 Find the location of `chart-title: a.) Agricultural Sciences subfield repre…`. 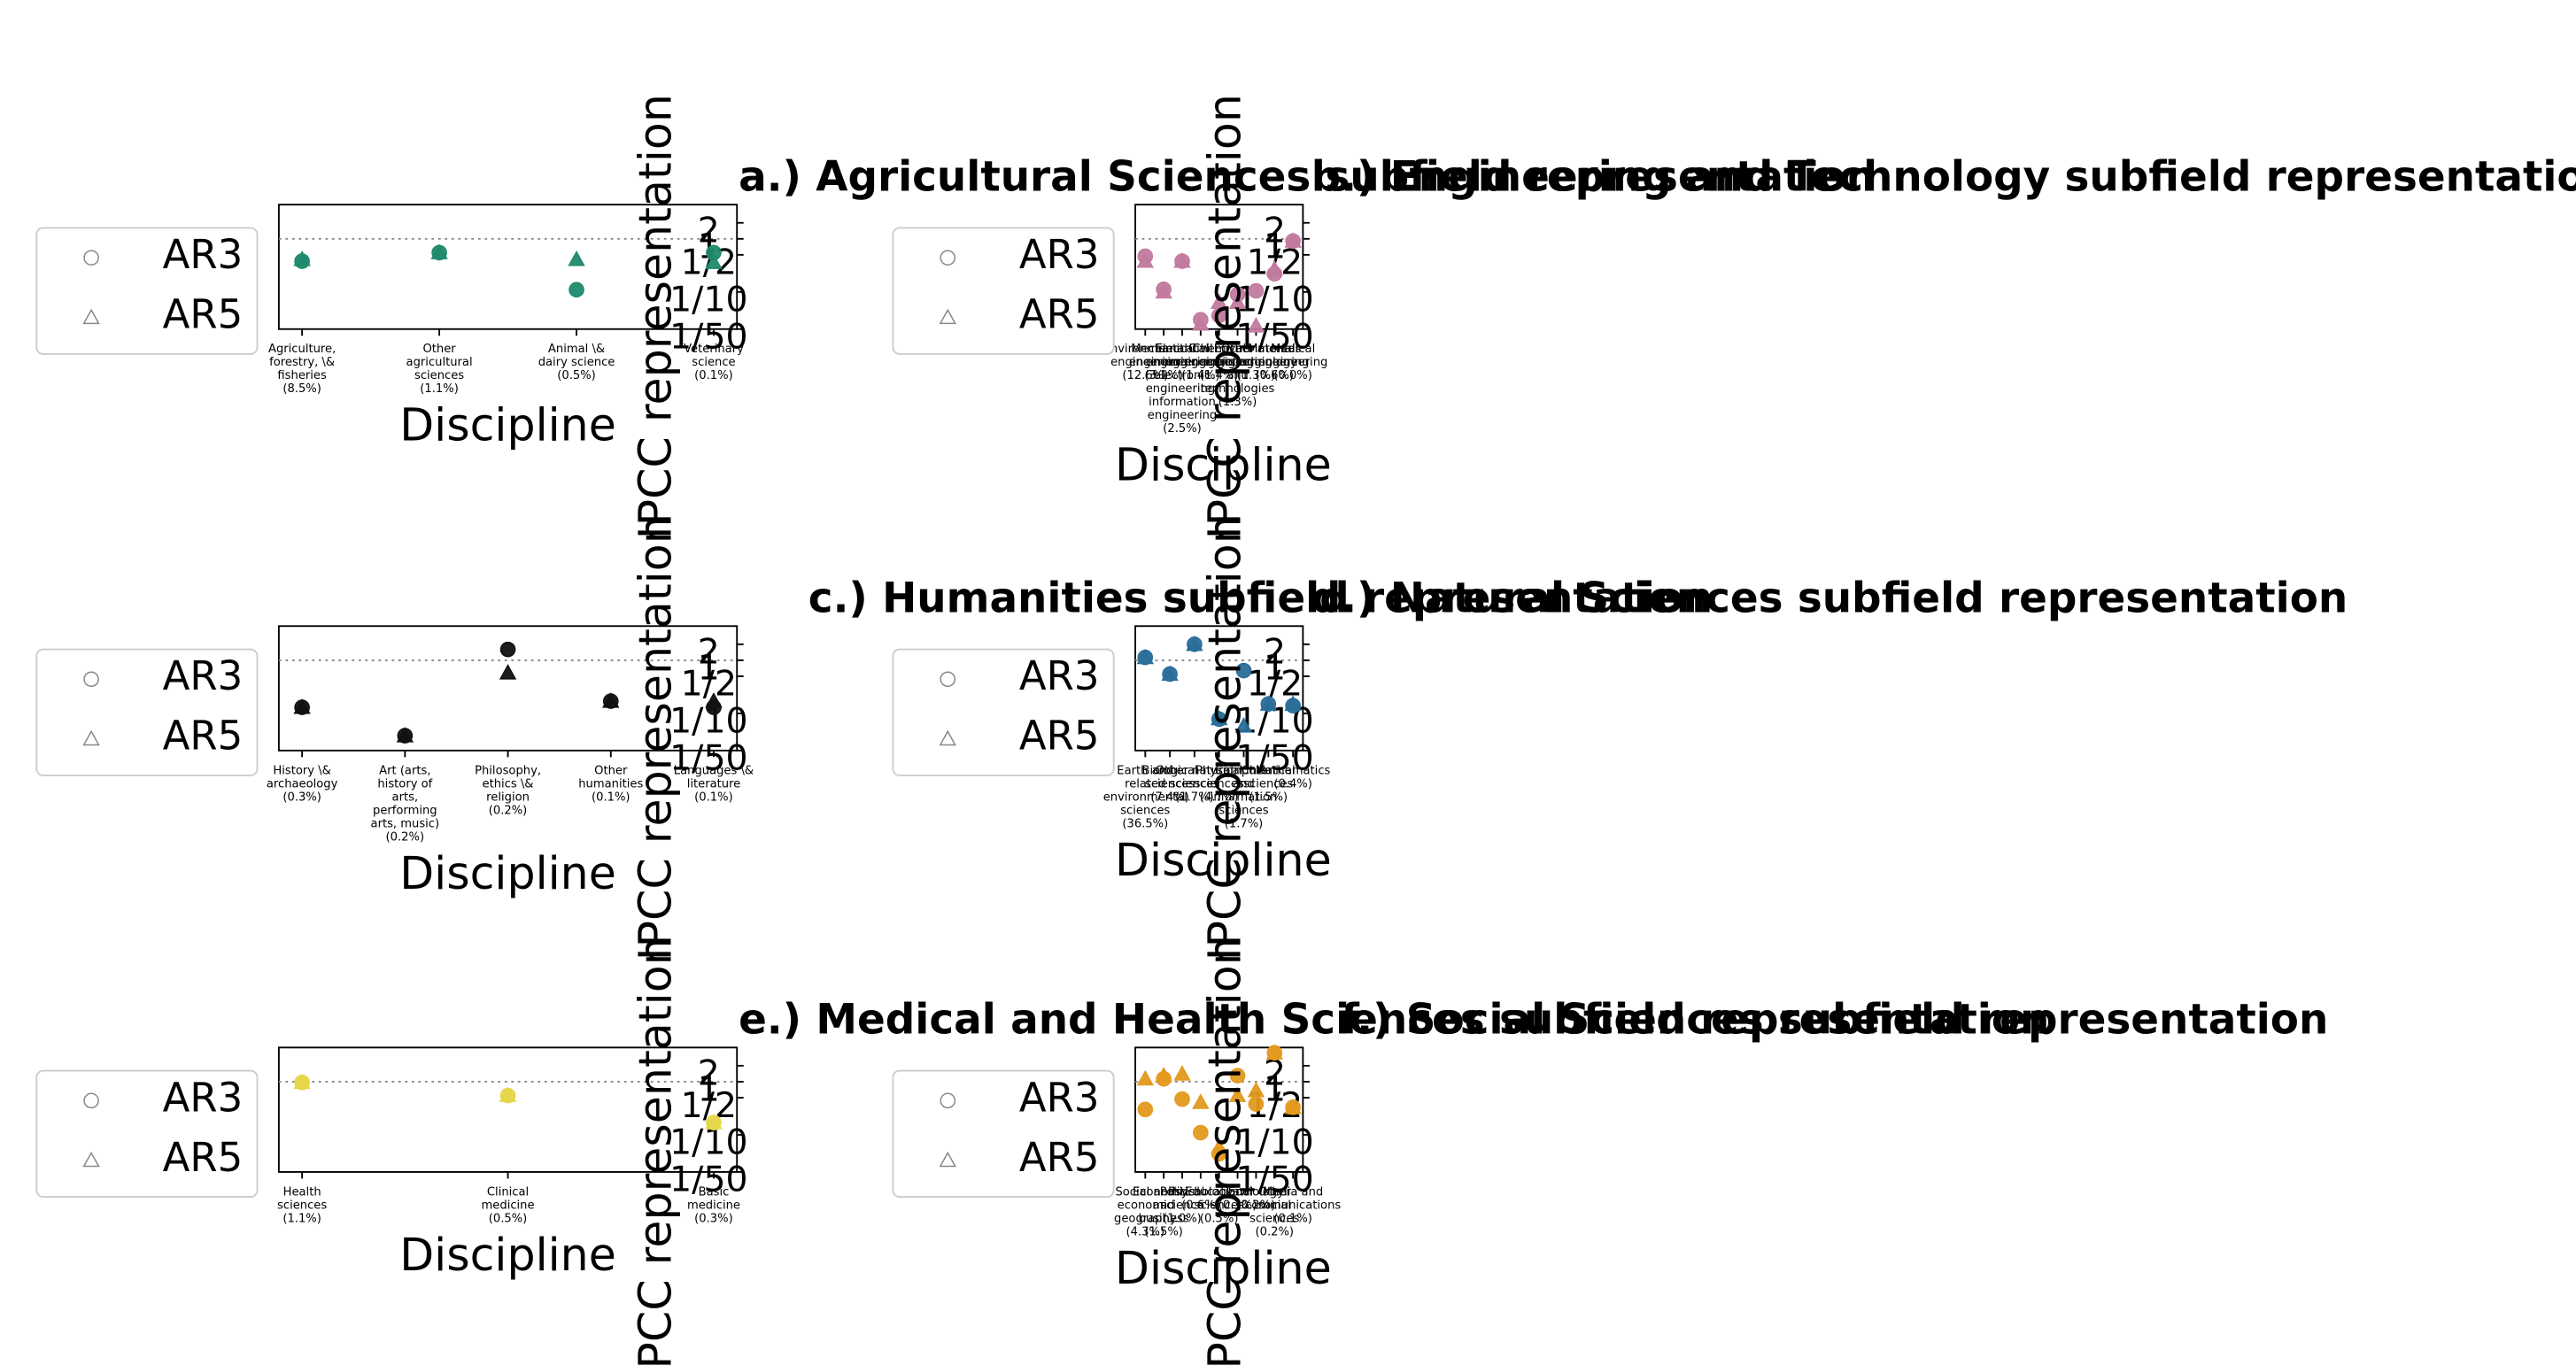

chart-title: a.) Agricultural Sciences subfield repre… is located at coordinates (1307, 178).